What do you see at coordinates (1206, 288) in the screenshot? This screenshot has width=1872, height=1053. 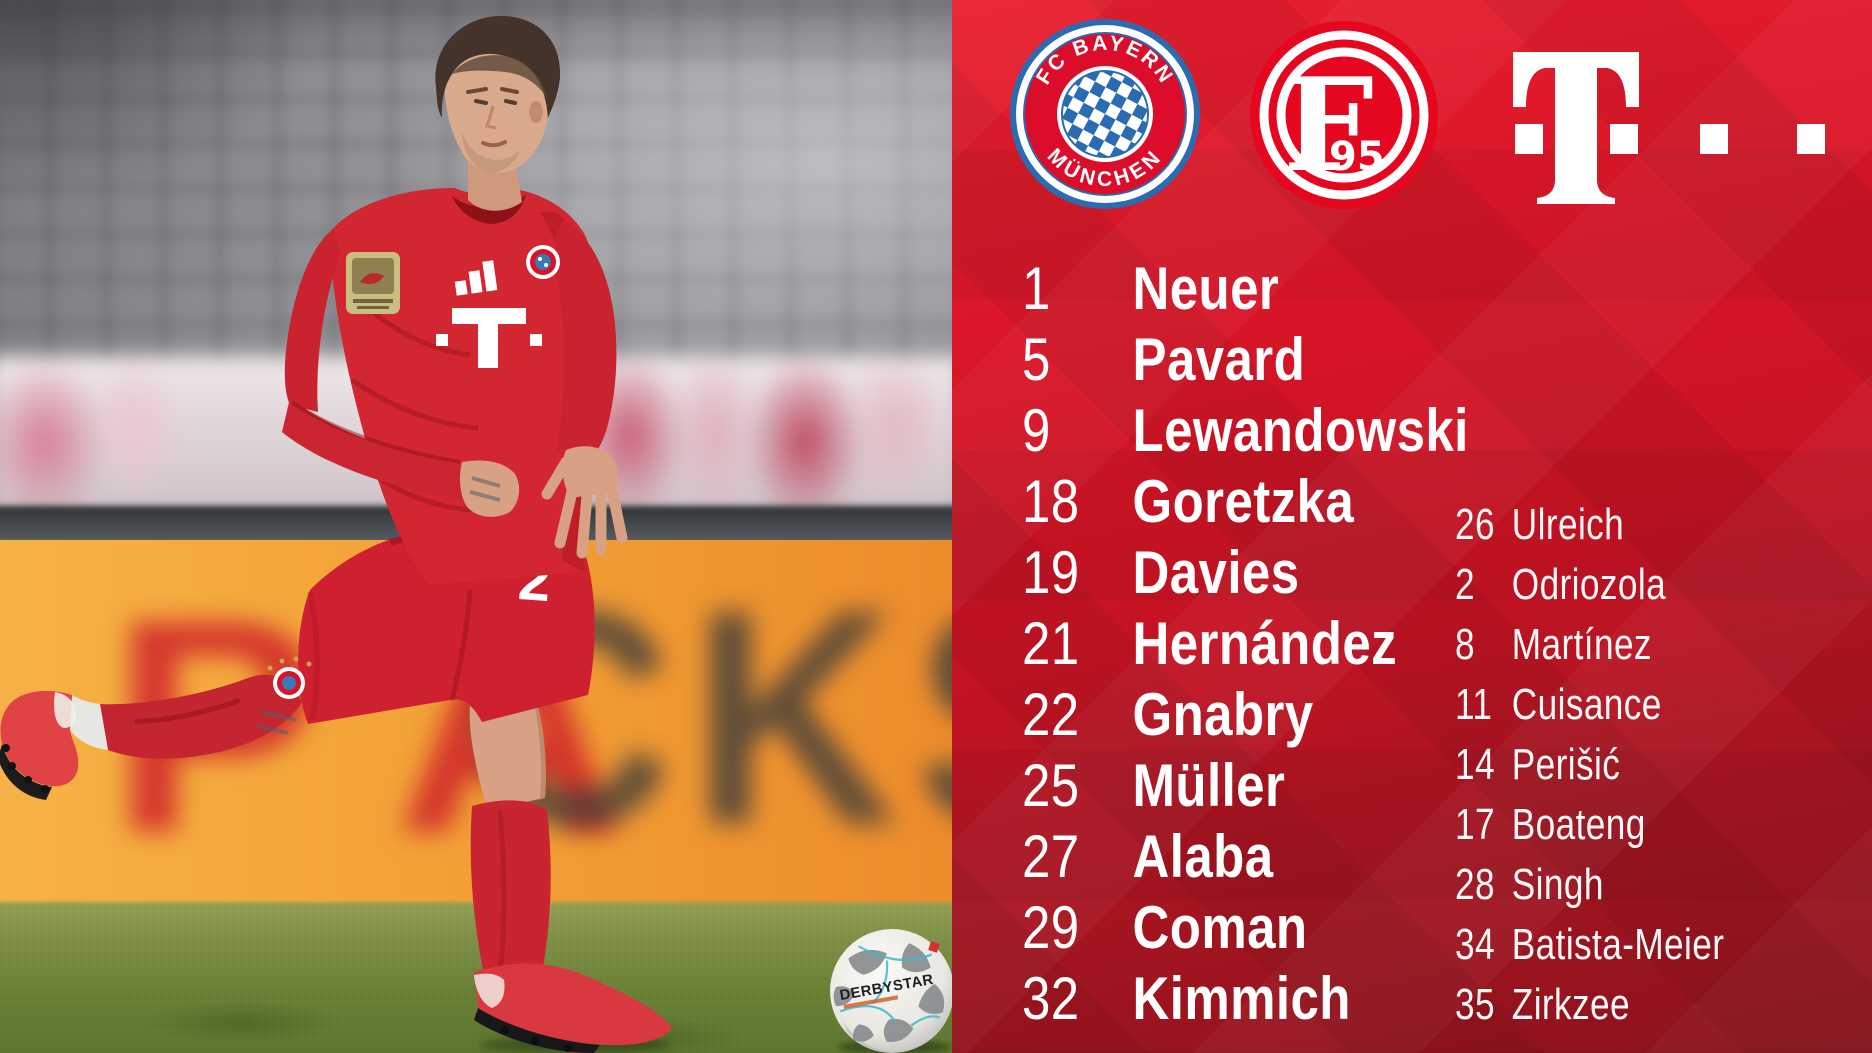 I see `player-name: Neuer` at bounding box center [1206, 288].